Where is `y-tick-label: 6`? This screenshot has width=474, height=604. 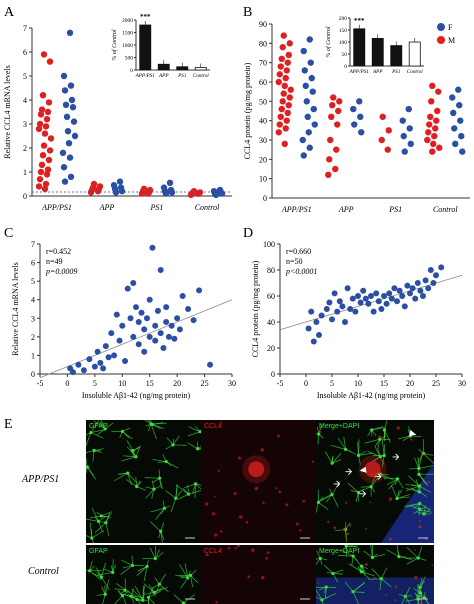 y-tick-label: 6 is located at coordinates (25, 52).